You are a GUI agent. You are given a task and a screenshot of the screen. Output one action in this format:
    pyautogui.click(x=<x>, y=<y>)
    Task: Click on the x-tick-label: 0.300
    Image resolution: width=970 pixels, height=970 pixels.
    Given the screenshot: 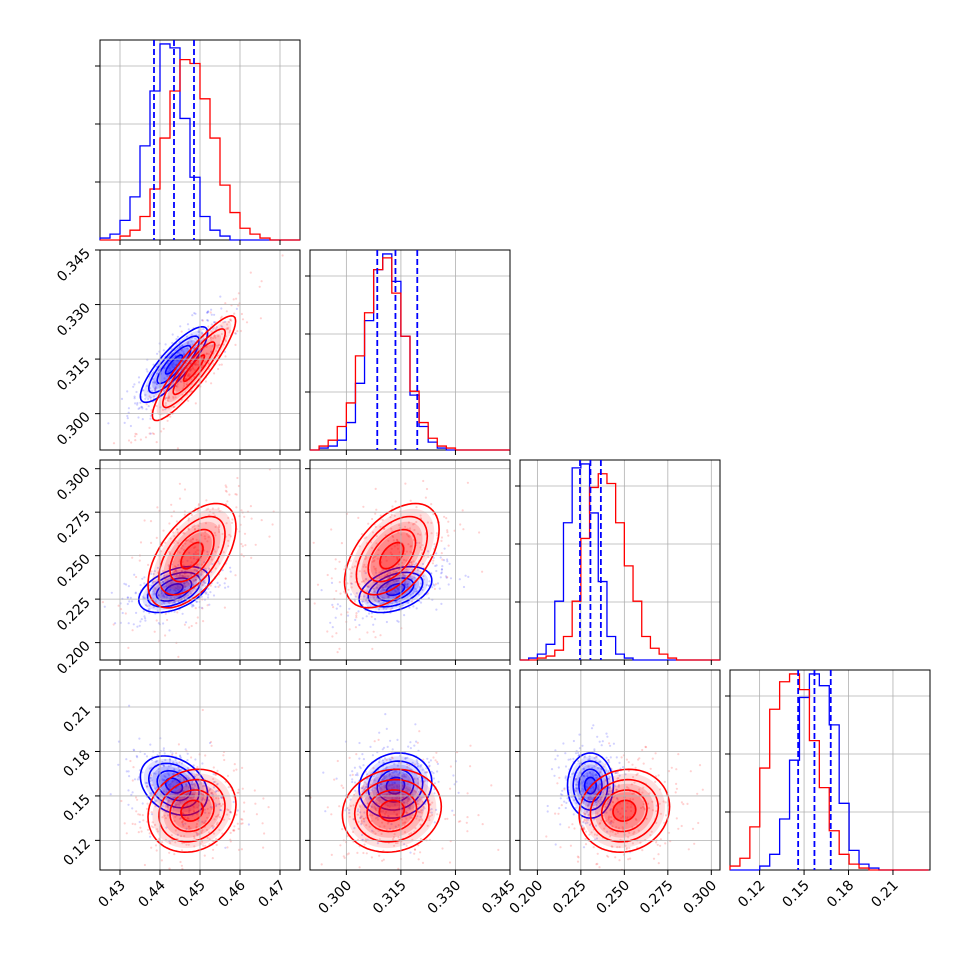 What is the action you would take?
    pyautogui.click(x=700, y=898)
    